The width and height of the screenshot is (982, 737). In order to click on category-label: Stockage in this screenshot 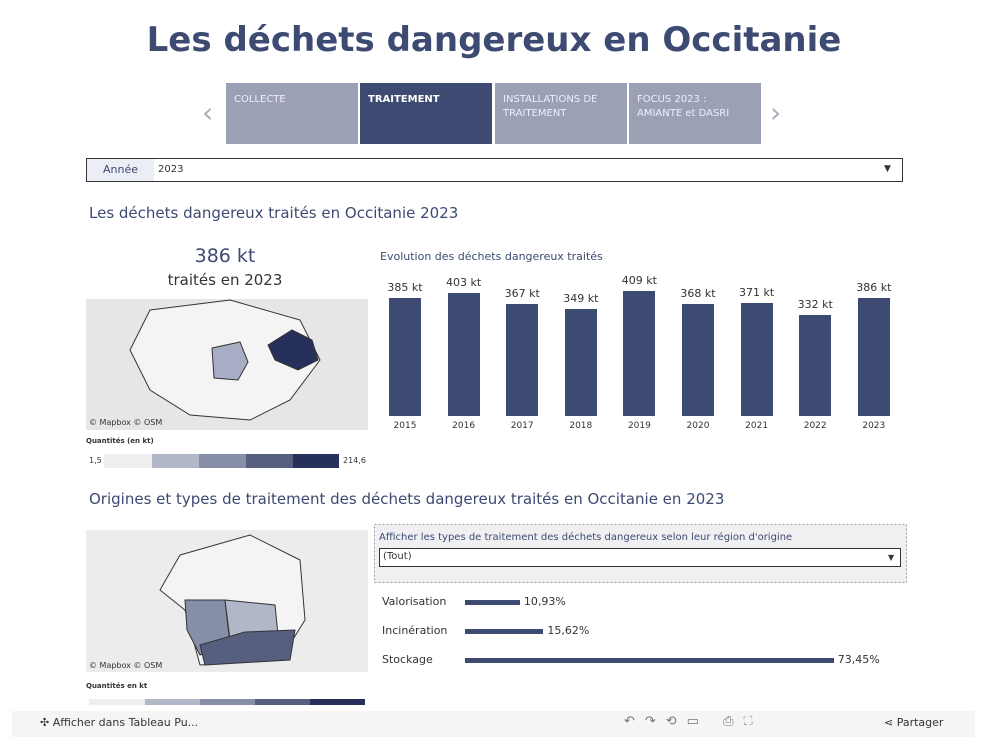, I will do `click(407, 659)`.